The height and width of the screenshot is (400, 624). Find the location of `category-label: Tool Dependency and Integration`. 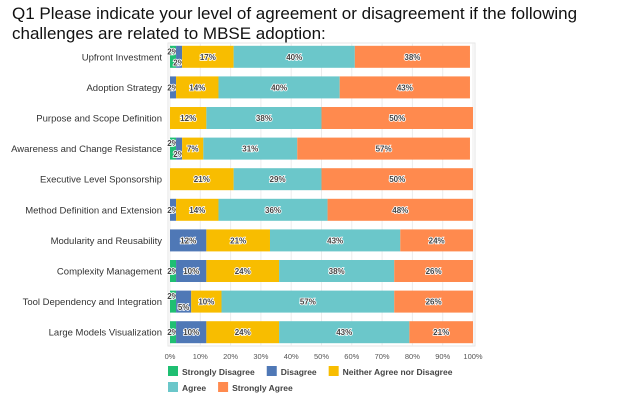

category-label: Tool Dependency and Integration is located at coordinates (92, 302).